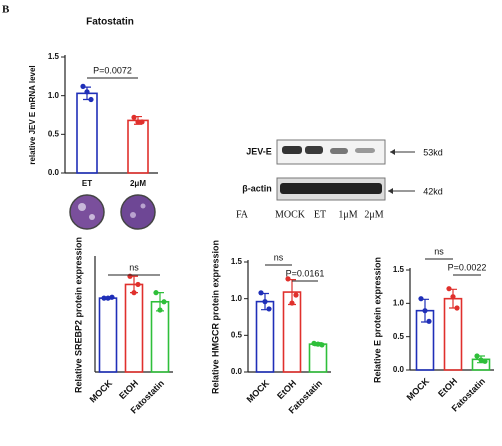 Image resolution: width=502 pixels, height=446 pixels. Describe the element at coordinates (242, 214) in the screenshot. I see `blot-lane-header: FA` at that location.